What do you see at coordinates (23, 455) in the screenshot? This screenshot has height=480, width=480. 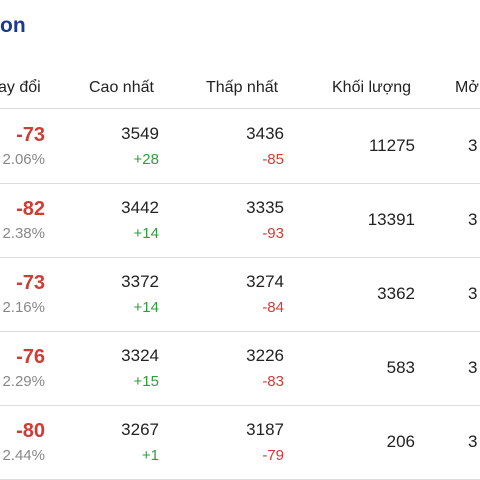 I see `change-percent: 2.44%` at bounding box center [23, 455].